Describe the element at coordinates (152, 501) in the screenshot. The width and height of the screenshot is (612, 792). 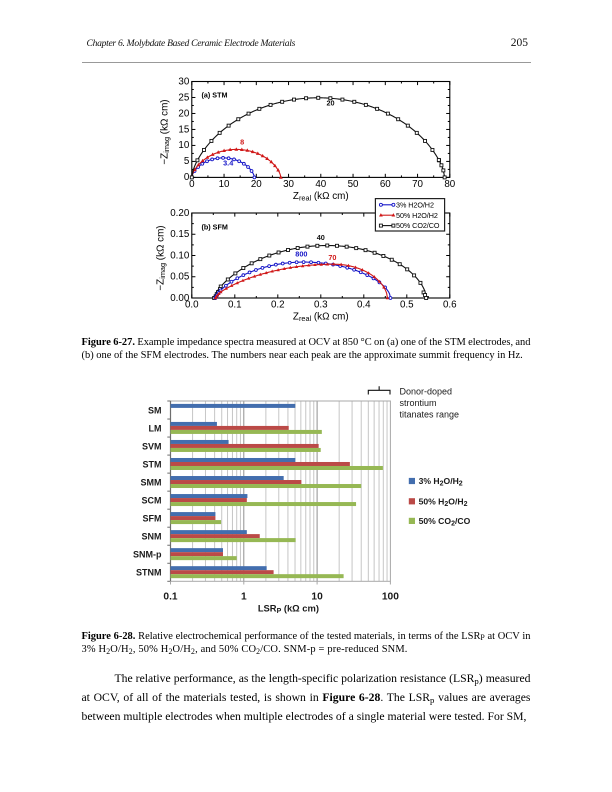
I see `svg-text: SCM` at that location.